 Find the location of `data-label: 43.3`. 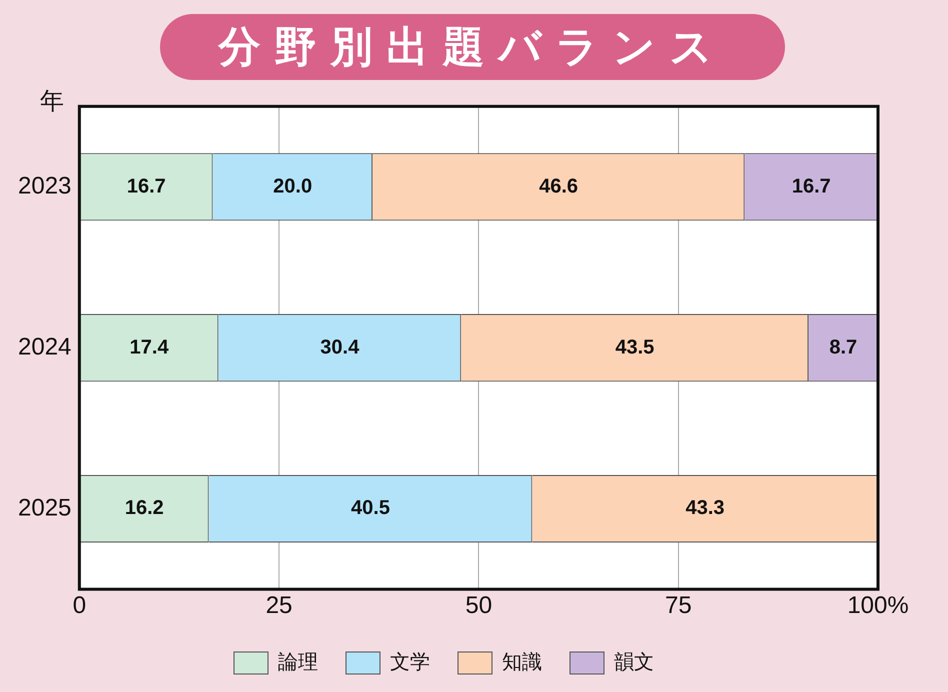

data-label: 43.3 is located at coordinates (705, 508).